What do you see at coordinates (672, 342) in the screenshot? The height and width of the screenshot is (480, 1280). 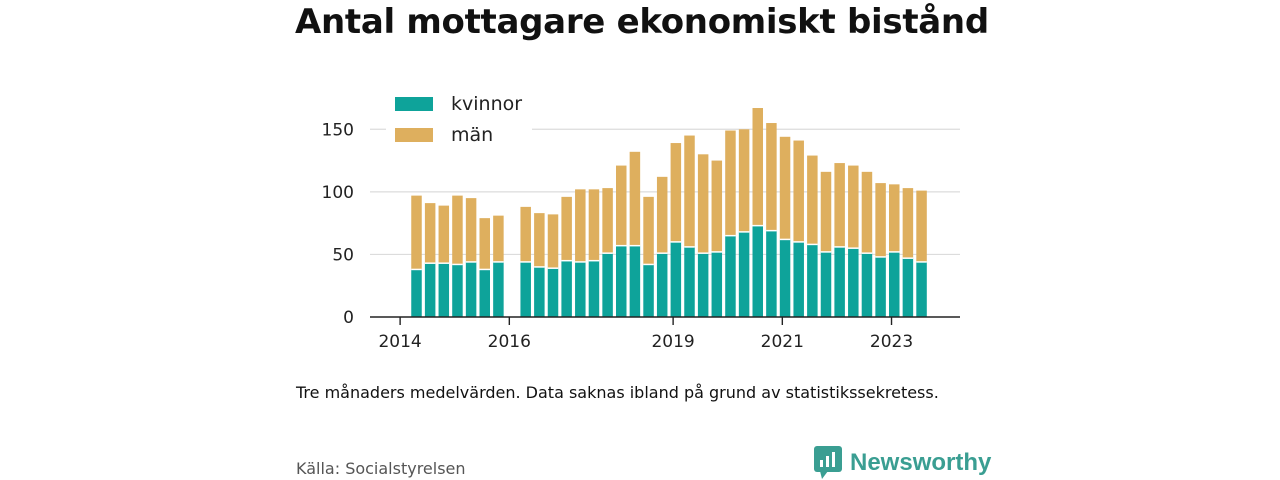 I see `x-tick-label: 2019` at bounding box center [672, 342].